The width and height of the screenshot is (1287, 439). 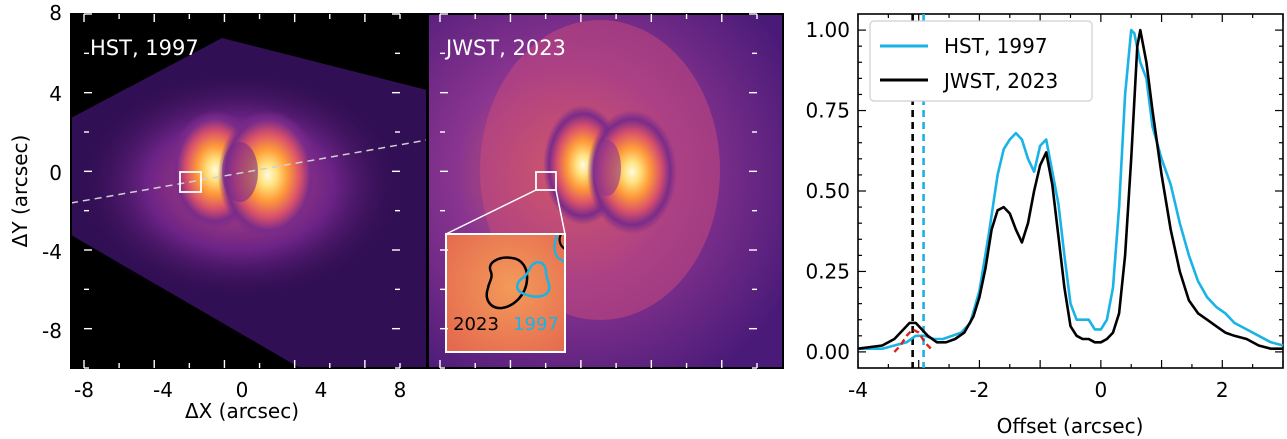 I want to click on x-tick-label: 8, so click(x=400, y=390).